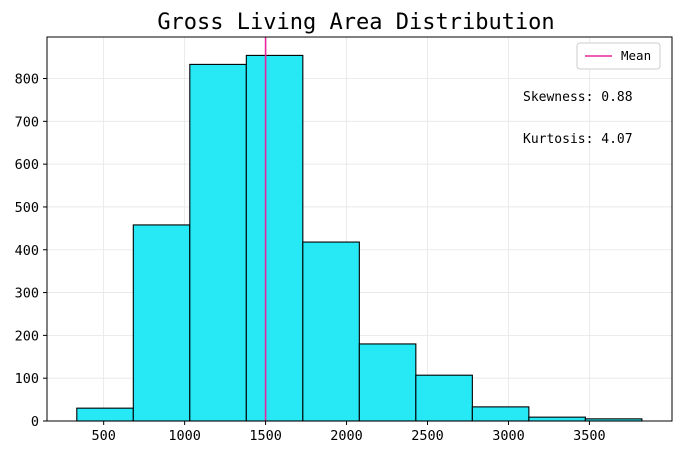  I want to click on legend-box, so click(618, 56).